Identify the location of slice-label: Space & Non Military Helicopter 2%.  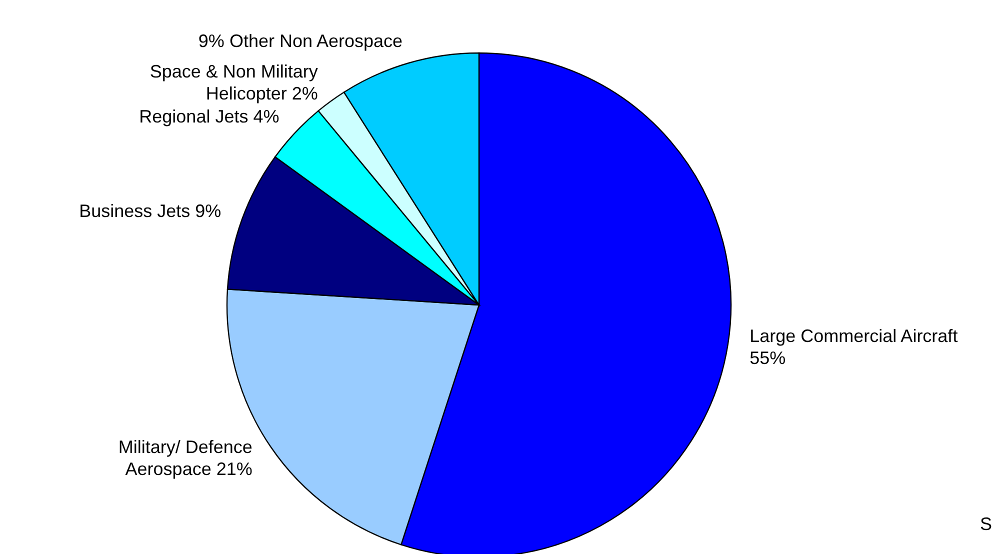
(234, 82).